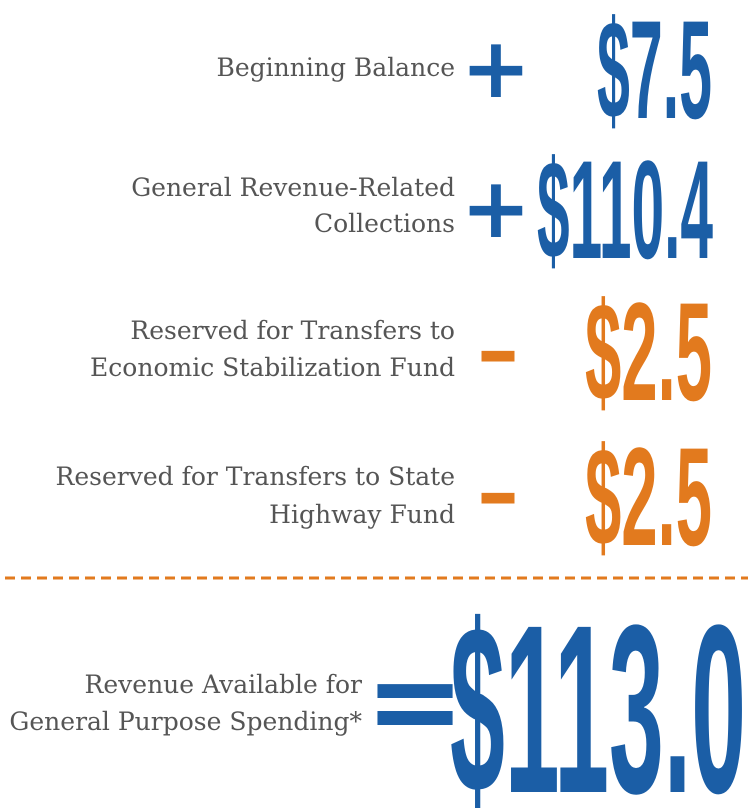  Describe the element at coordinates (654, 74) in the screenshot. I see `amount: $7.5` at that location.